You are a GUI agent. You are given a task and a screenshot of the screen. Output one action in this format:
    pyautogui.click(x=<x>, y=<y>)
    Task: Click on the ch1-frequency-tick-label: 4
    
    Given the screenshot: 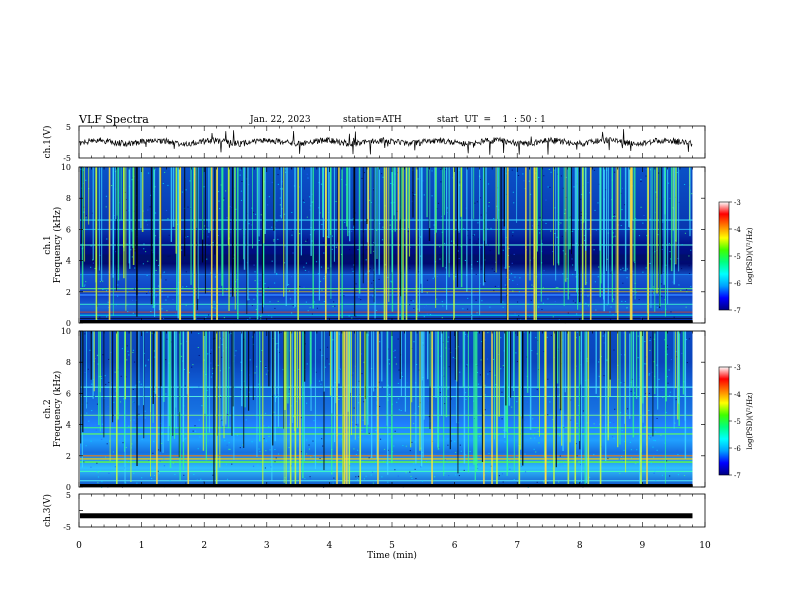 What is the action you would take?
    pyautogui.click(x=68, y=261)
    